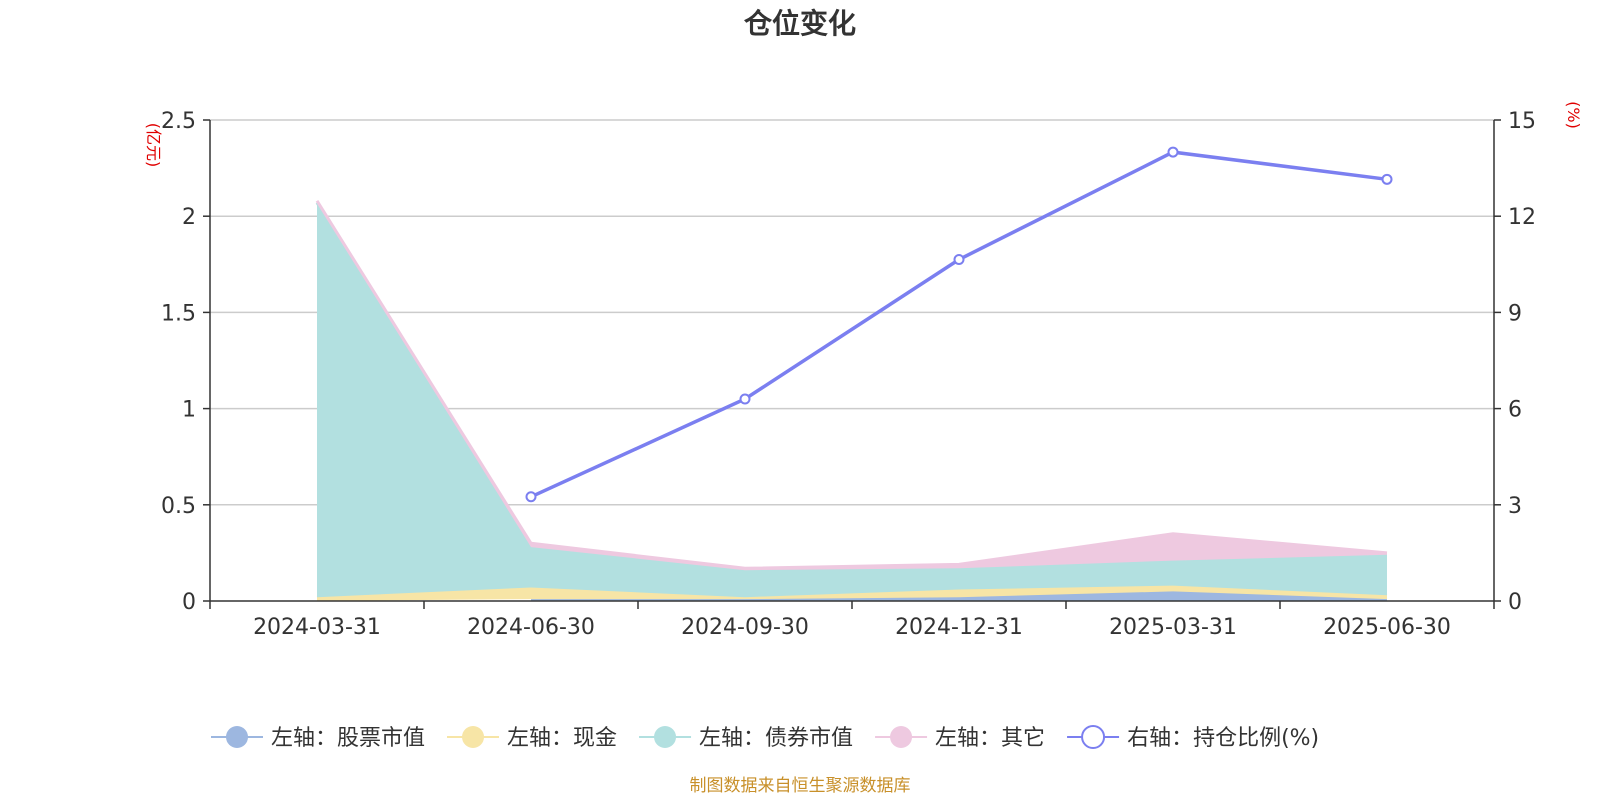 This screenshot has width=1600, height=800. What do you see at coordinates (1573, 115) in the screenshot?
I see `right-axis-unit: (%)` at bounding box center [1573, 115].